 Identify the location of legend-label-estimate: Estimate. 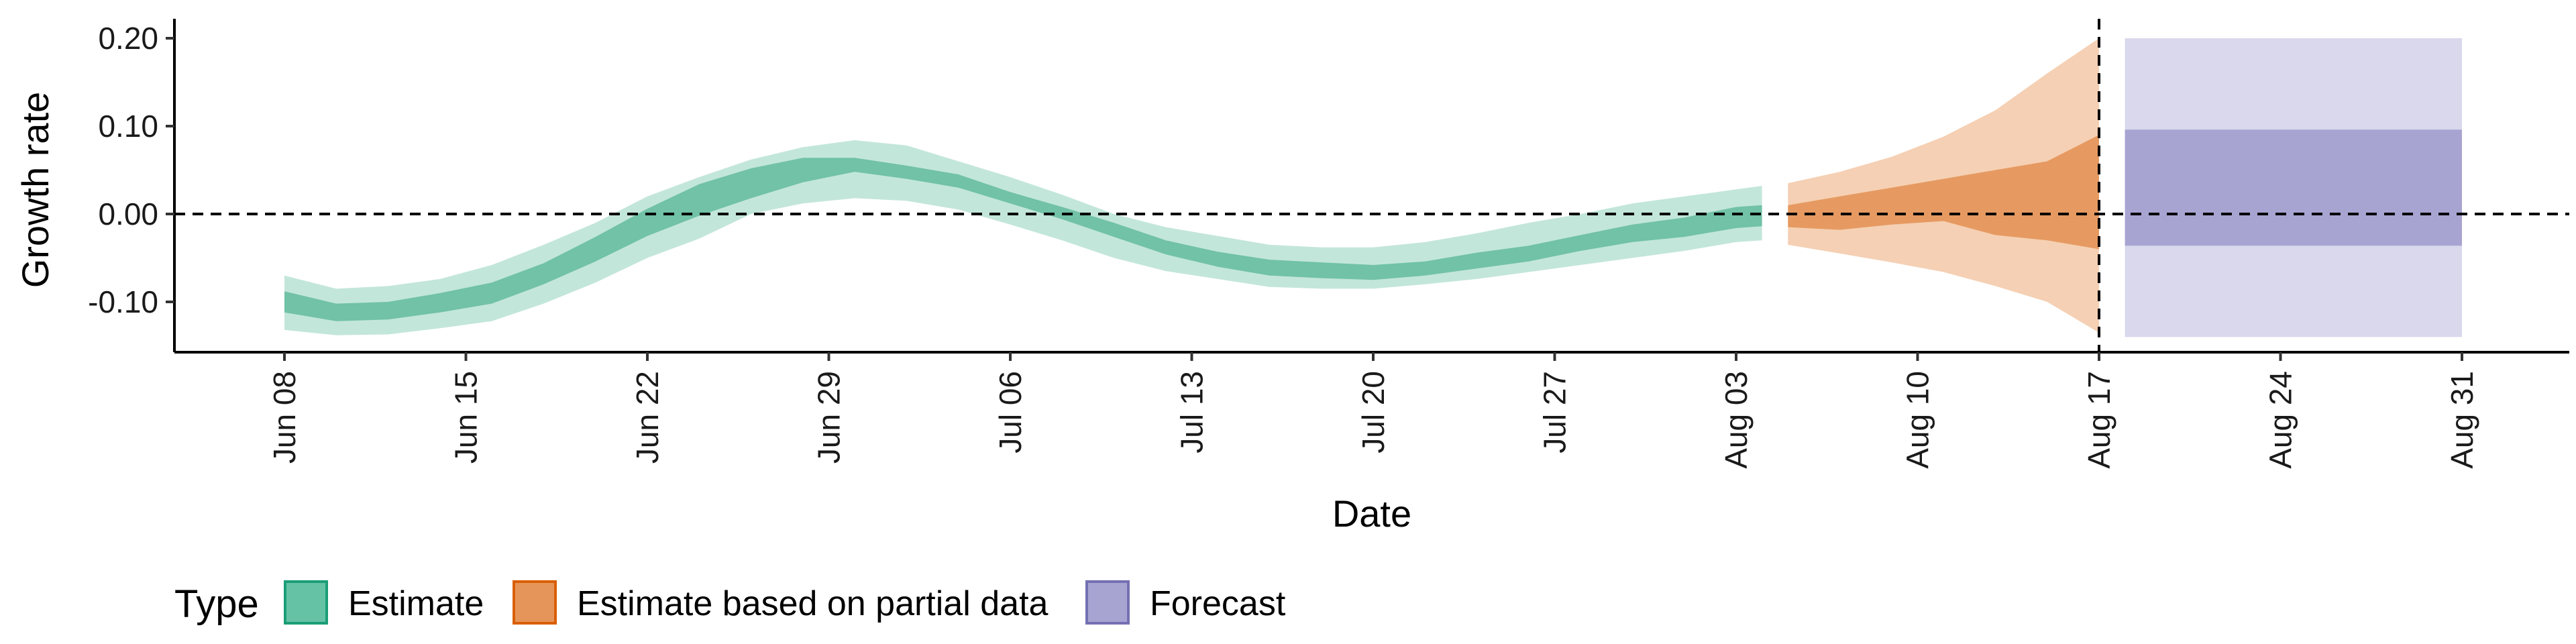
(416, 603).